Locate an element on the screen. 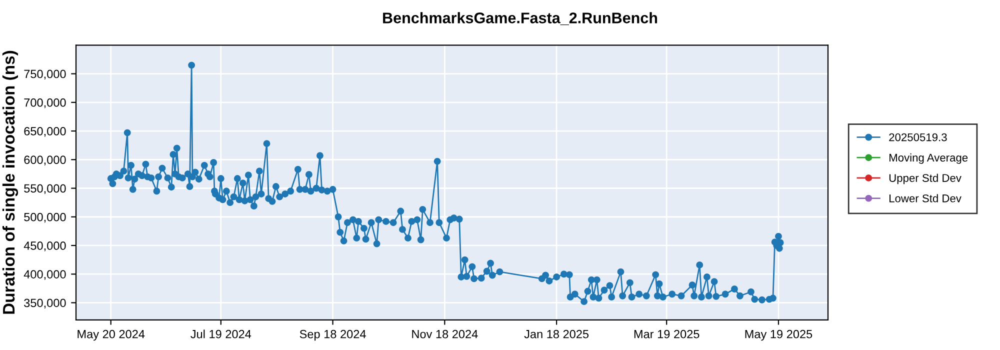 The image size is (1000, 350). x-tick-label: Jul 19 2024 is located at coordinates (221, 334).